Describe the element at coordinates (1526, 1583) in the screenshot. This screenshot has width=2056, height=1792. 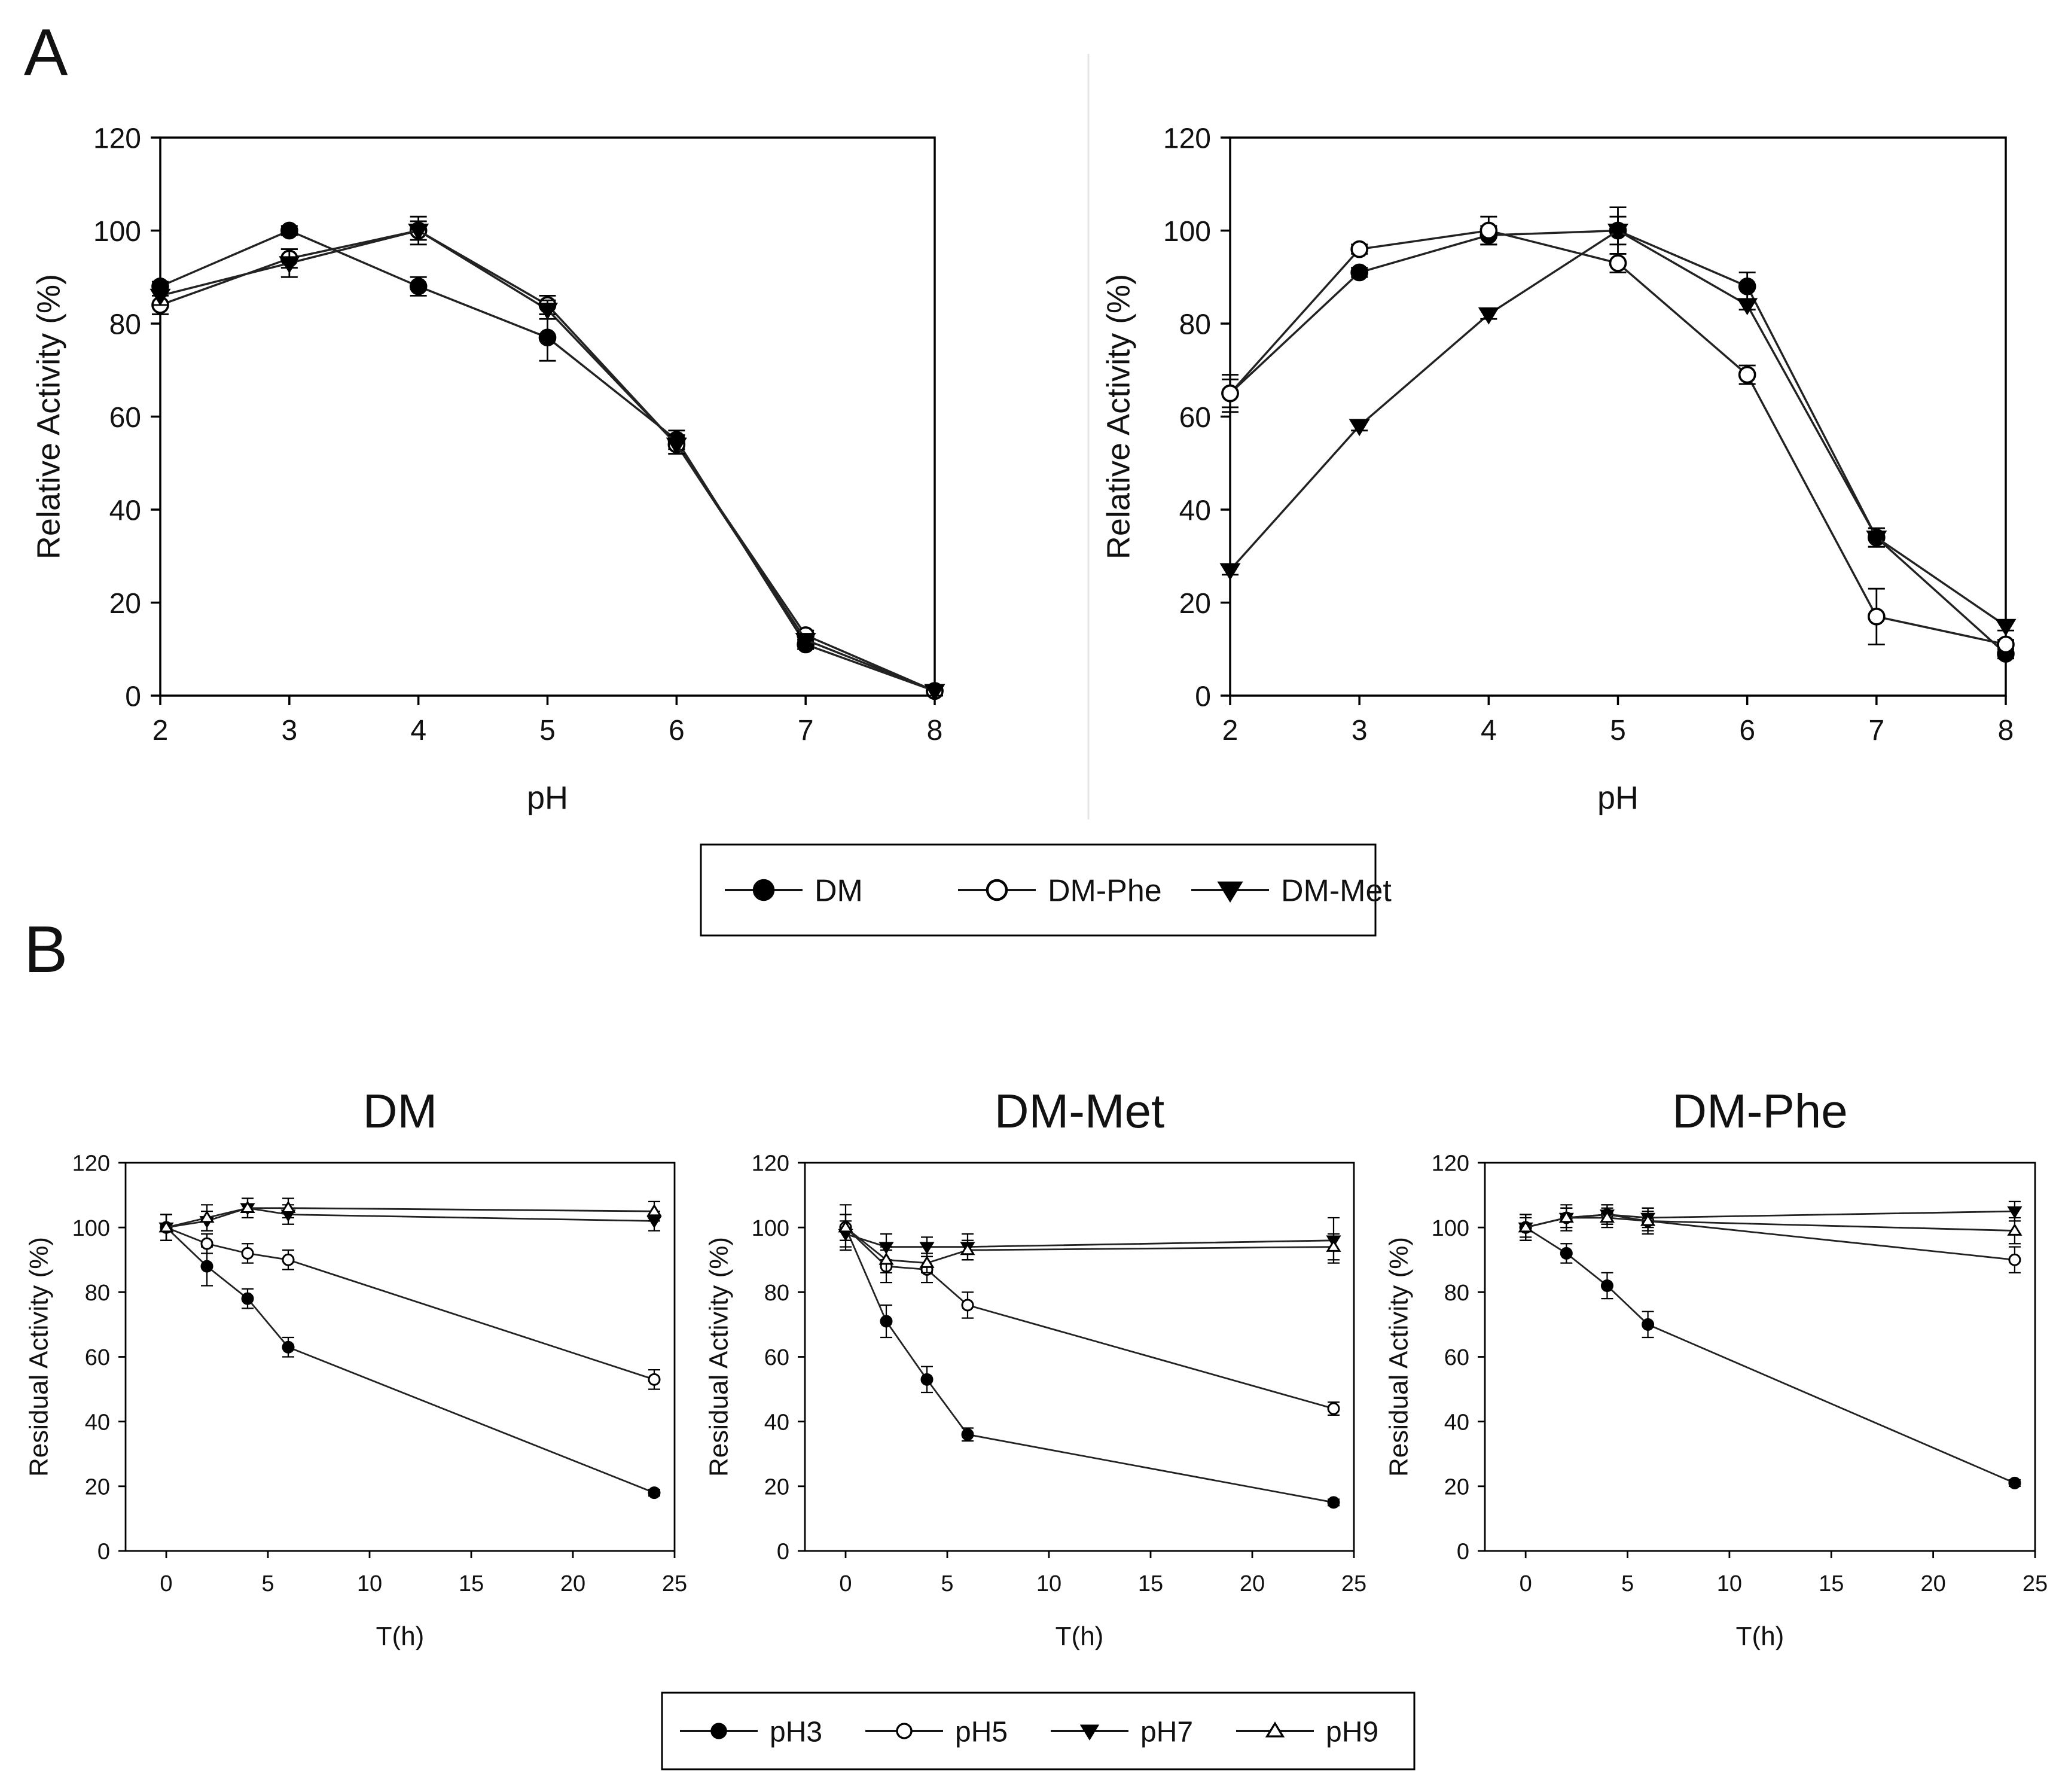
I see `x-tick-label: 0` at that location.